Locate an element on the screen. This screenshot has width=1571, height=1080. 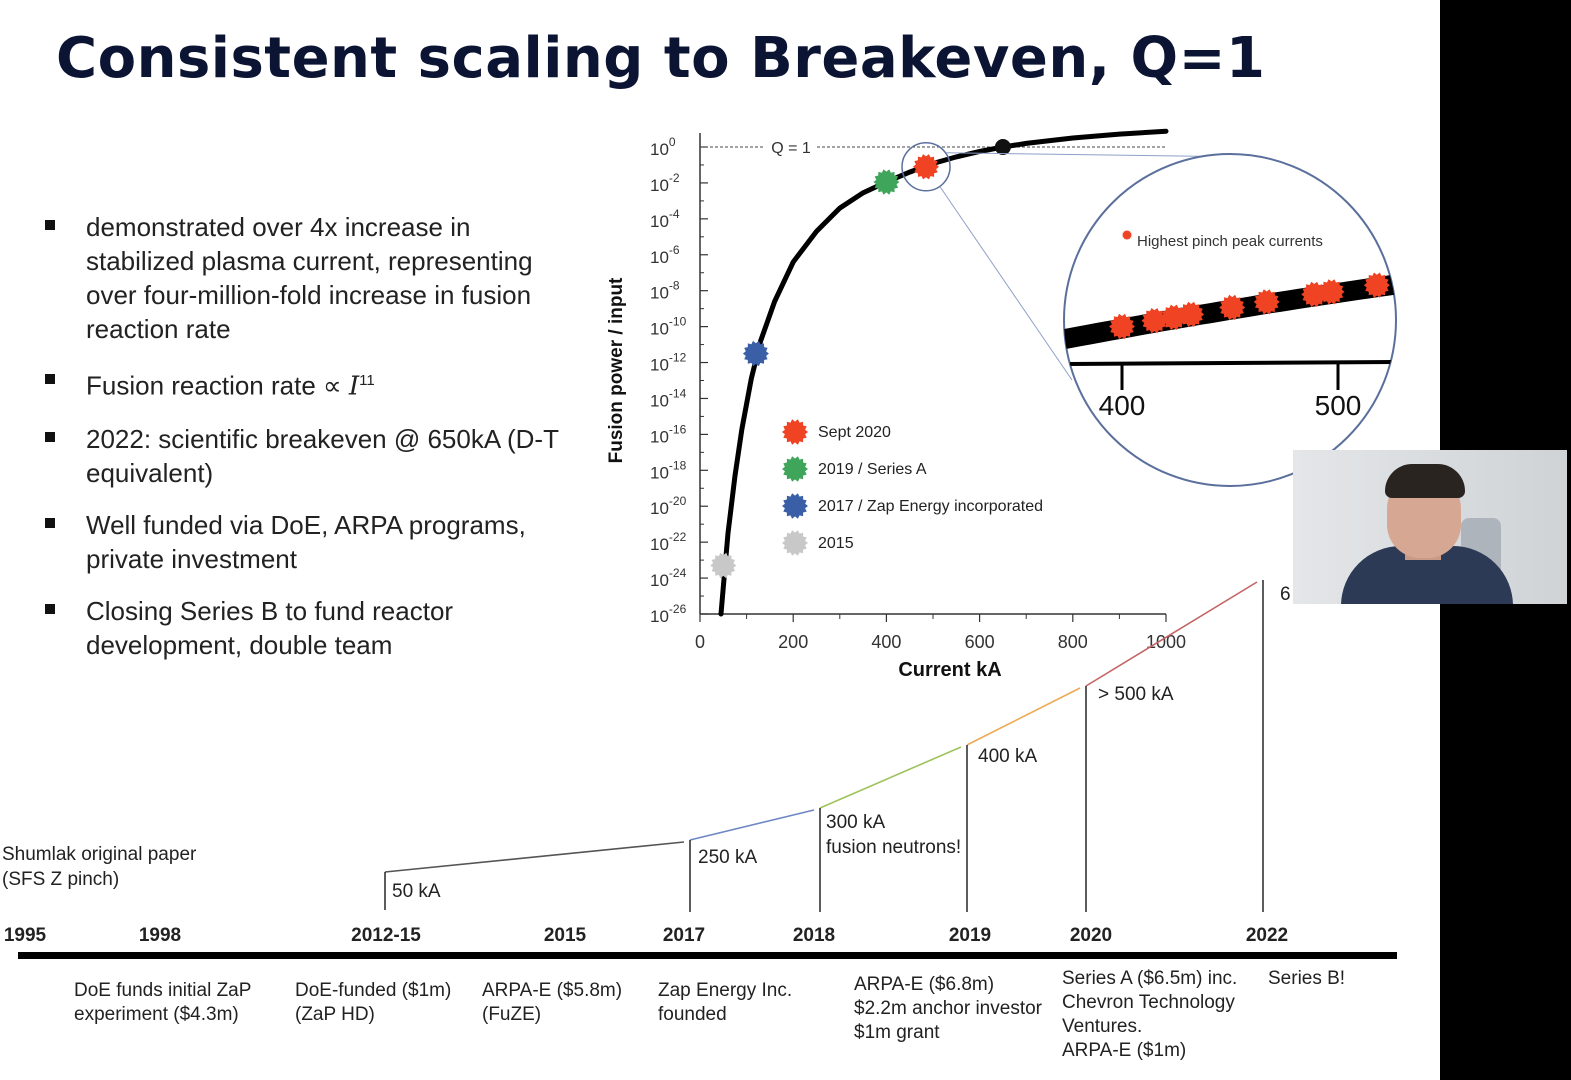
y-tick-label: 10⁻²² is located at coordinates (668, 542).